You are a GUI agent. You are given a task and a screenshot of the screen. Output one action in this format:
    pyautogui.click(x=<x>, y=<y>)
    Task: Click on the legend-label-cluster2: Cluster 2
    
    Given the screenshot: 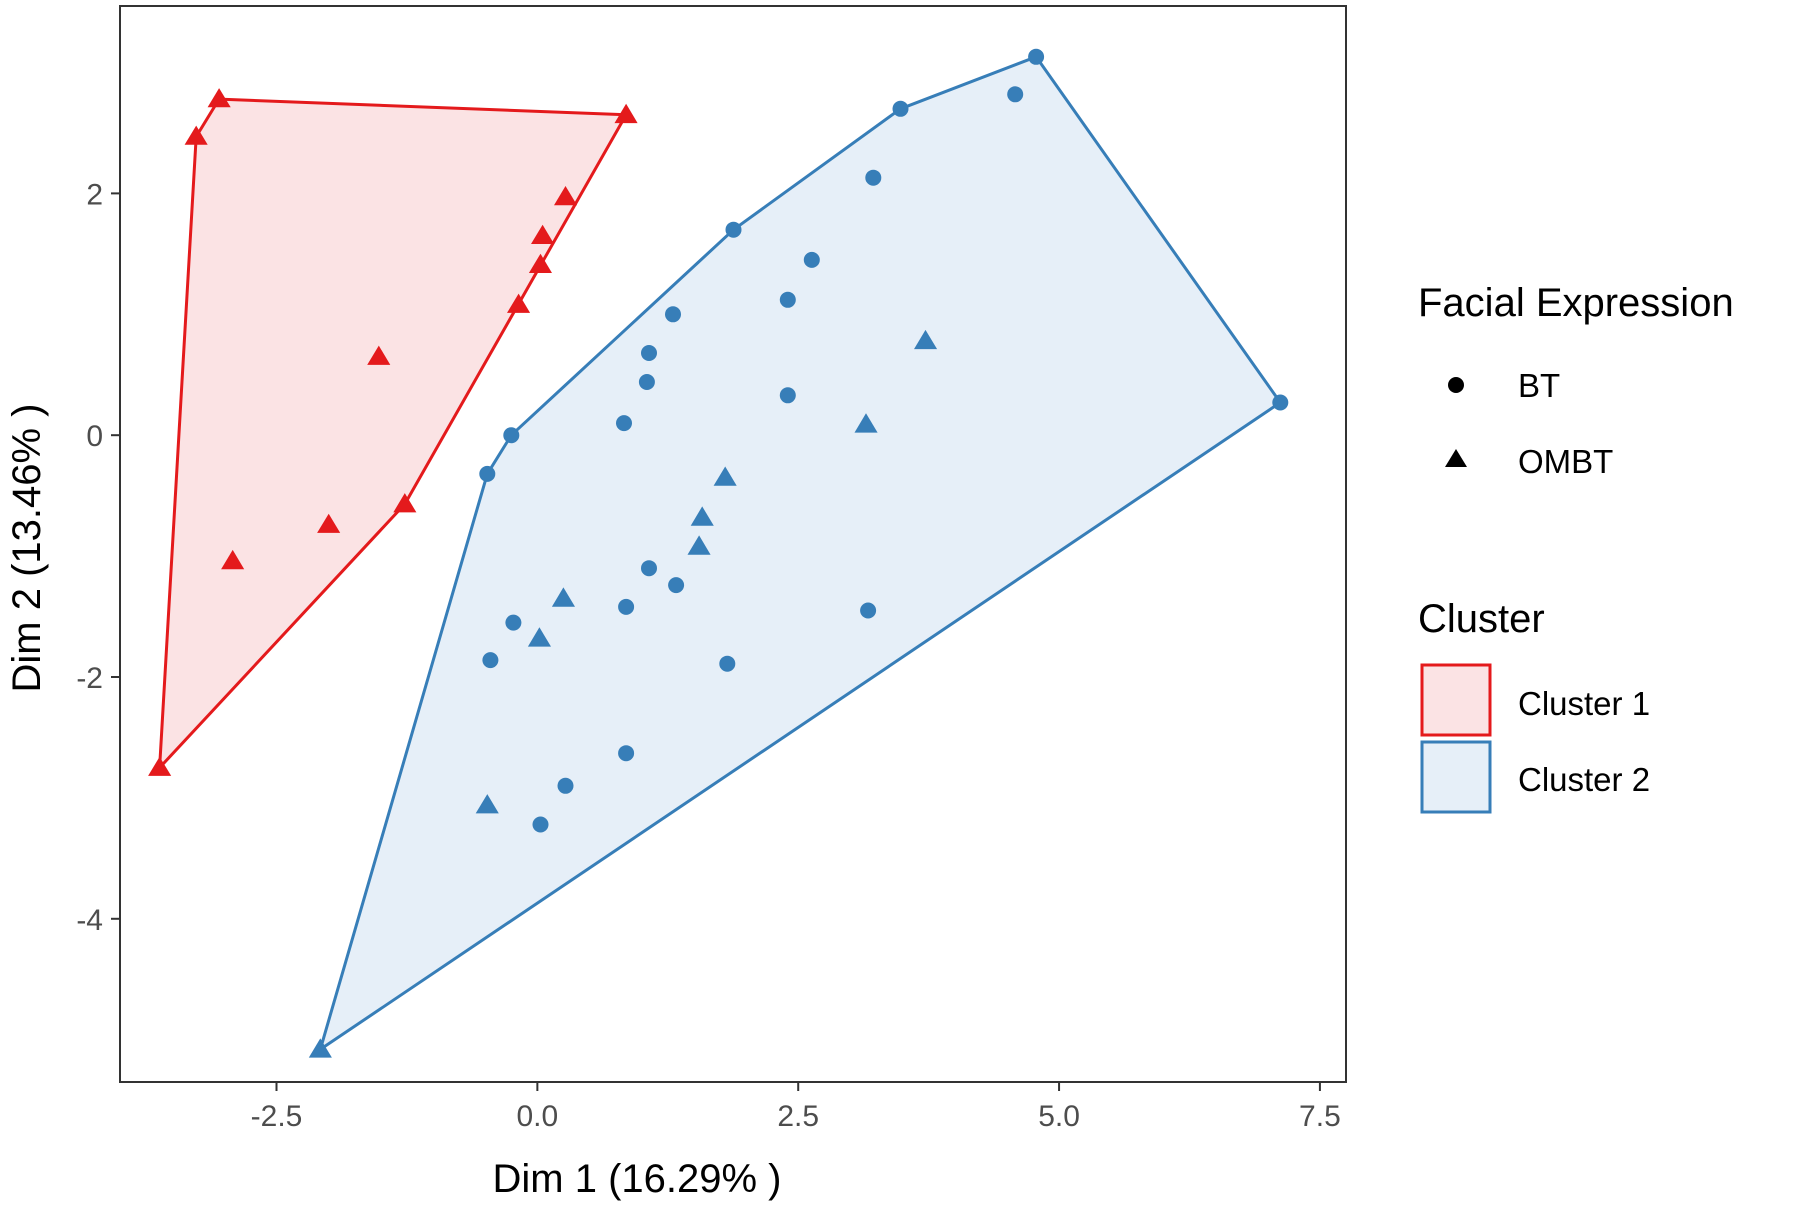 What is the action you would take?
    pyautogui.click(x=1584, y=779)
    